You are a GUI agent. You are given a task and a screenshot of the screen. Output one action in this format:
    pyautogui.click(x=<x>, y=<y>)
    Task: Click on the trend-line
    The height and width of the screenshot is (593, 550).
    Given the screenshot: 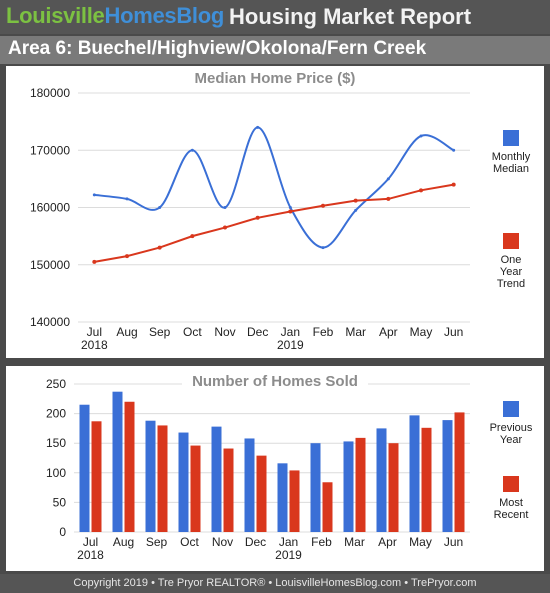 What is the action you would take?
    pyautogui.click(x=274, y=223)
    